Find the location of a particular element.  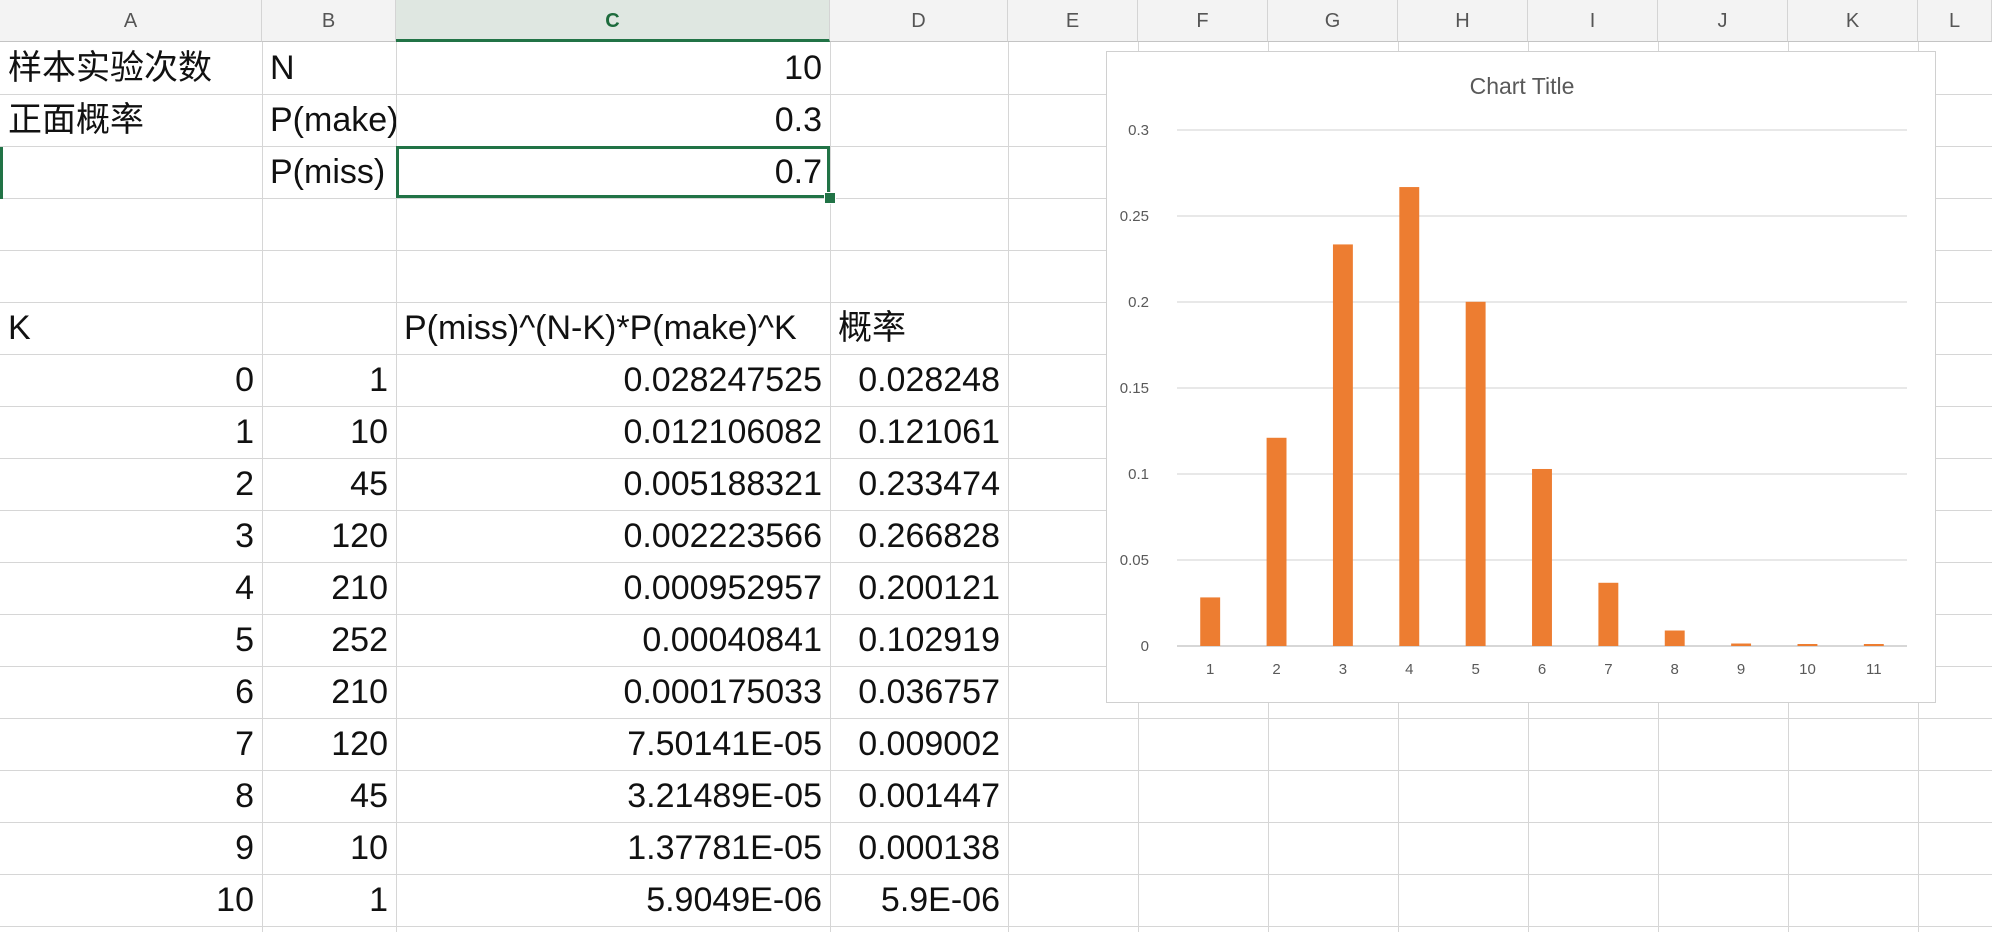

table-cell-prob: 0.028248 is located at coordinates (929, 380).